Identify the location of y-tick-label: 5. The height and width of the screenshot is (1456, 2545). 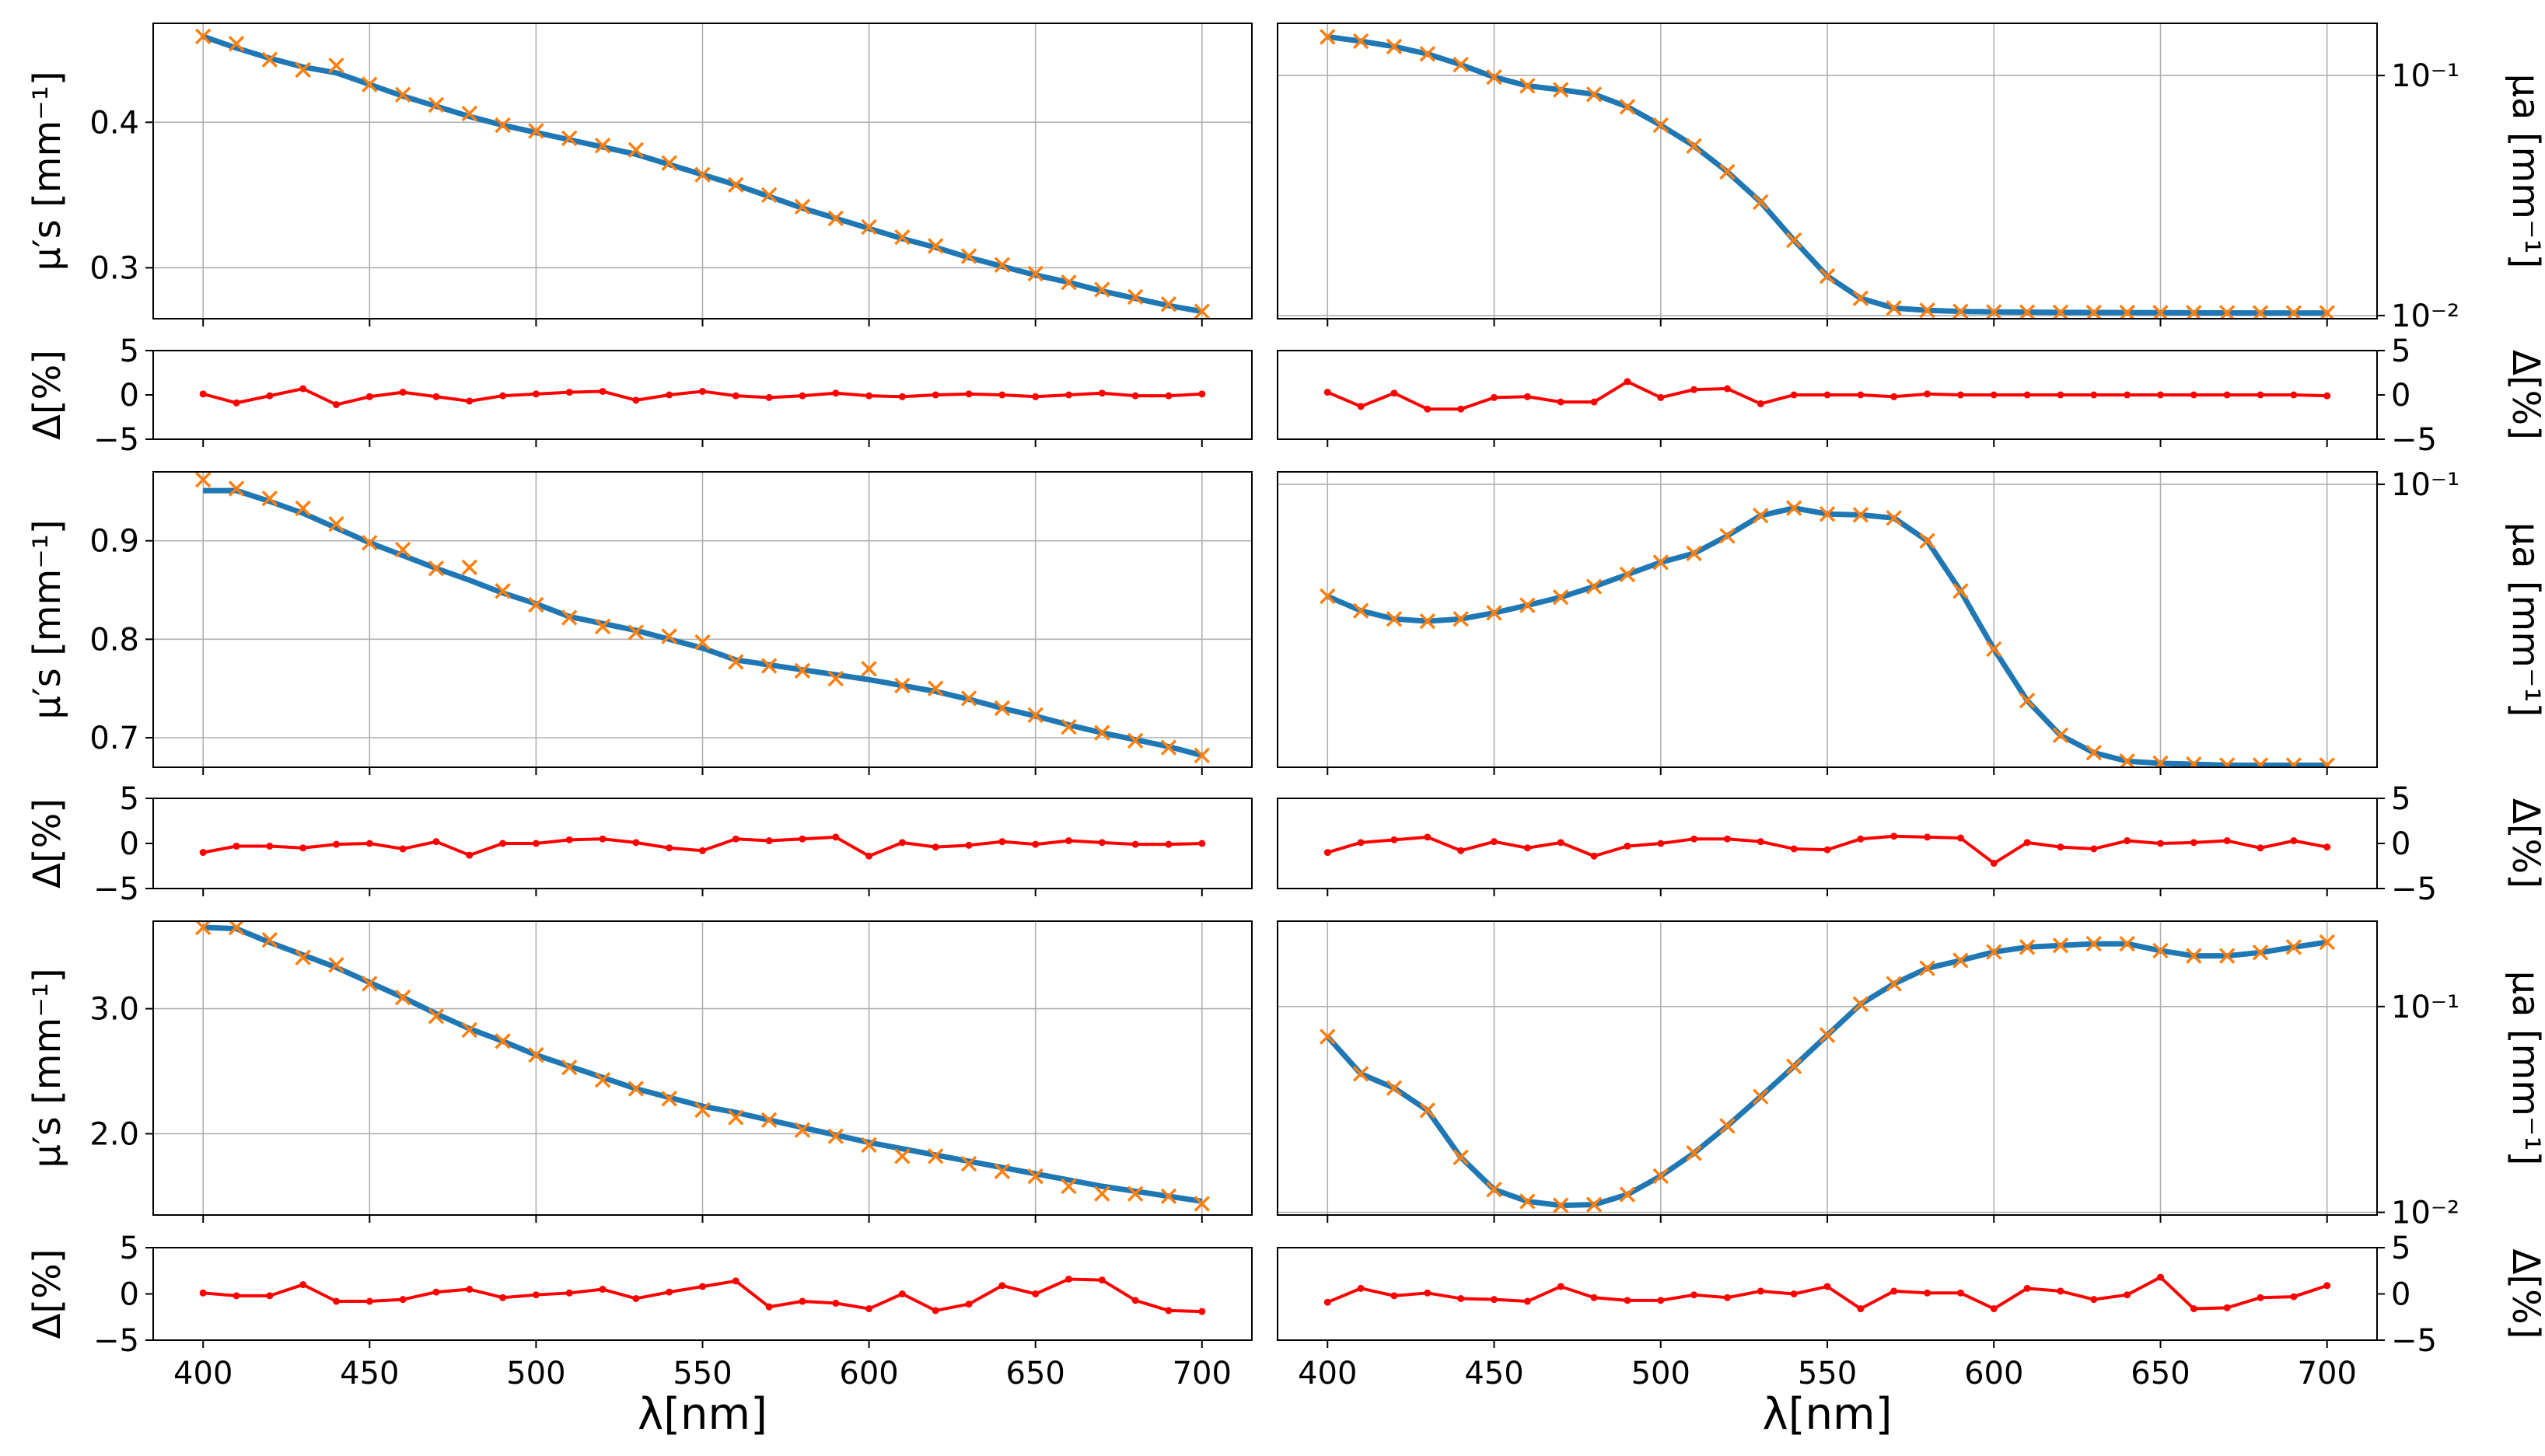
(129, 351).